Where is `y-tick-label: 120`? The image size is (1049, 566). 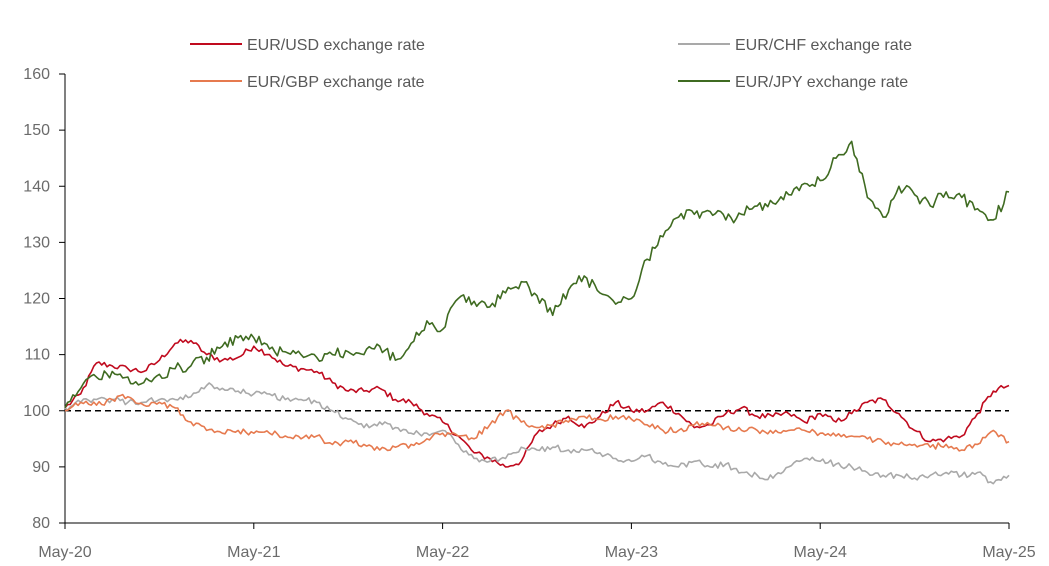
y-tick-label: 120 is located at coordinates (36, 299).